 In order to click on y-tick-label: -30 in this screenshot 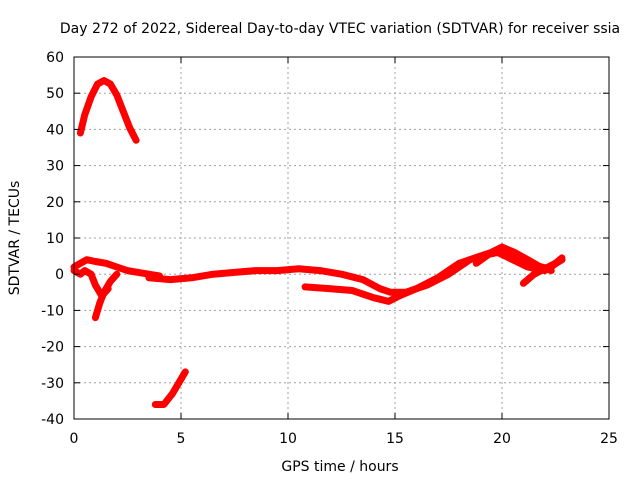, I will do `click(52, 384)`.